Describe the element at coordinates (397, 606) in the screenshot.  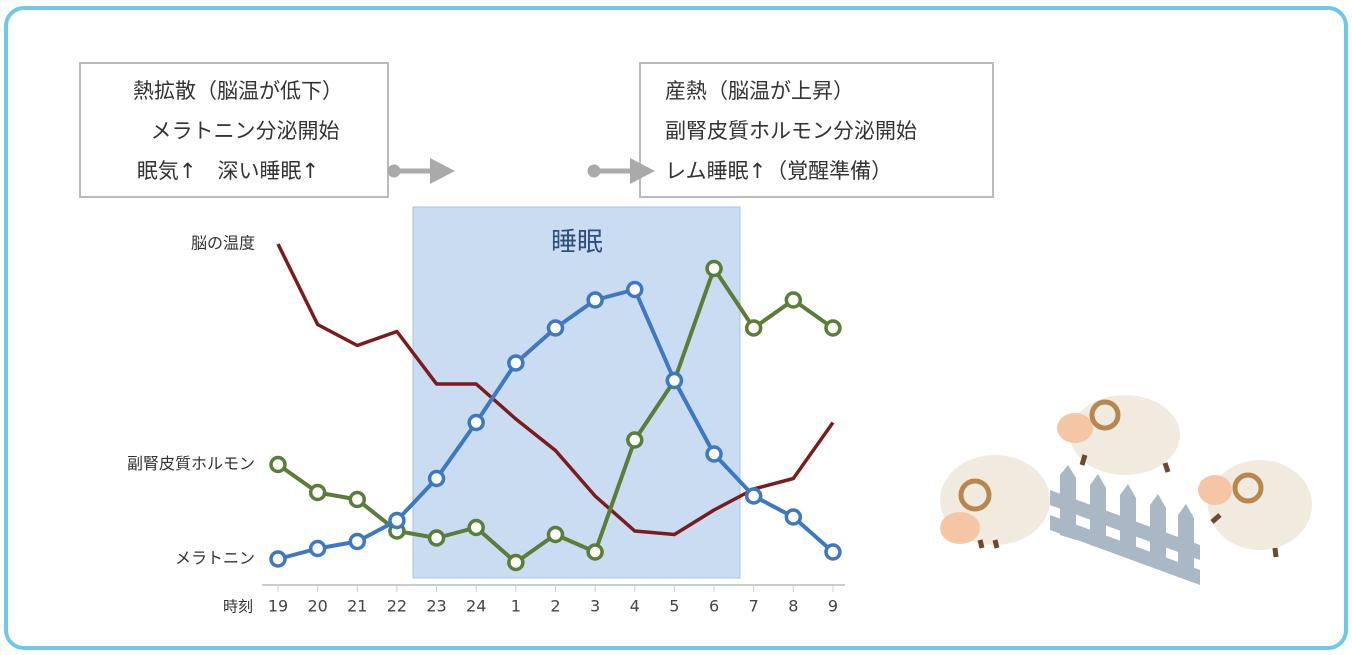
I see `x-tick-label: 22` at that location.